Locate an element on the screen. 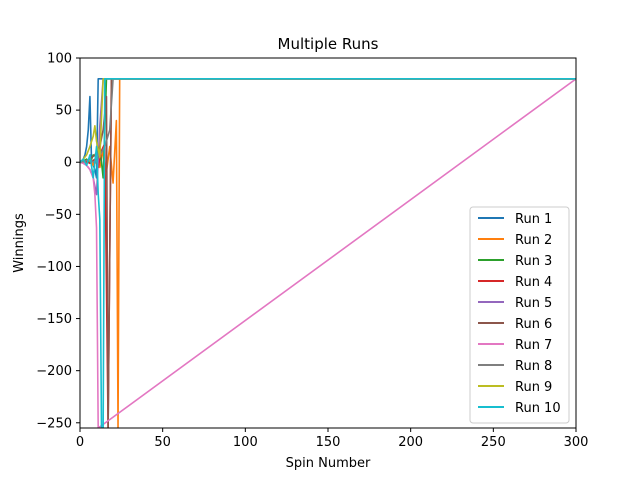 This screenshot has width=640, height=480. y-tick-label: 0 is located at coordinates (68, 163).